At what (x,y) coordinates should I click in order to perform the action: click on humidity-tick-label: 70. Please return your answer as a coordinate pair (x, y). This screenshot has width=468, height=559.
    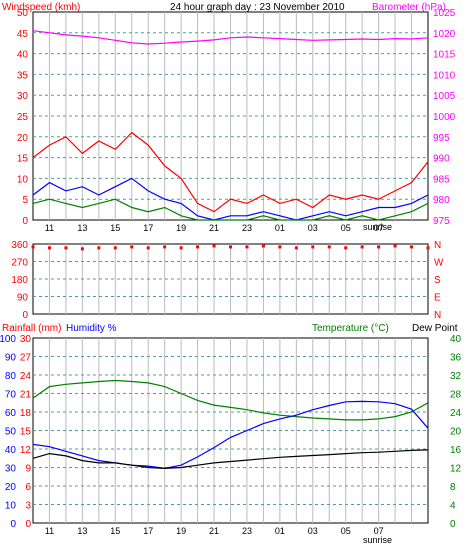
    Looking at the image, I should click on (11, 395).